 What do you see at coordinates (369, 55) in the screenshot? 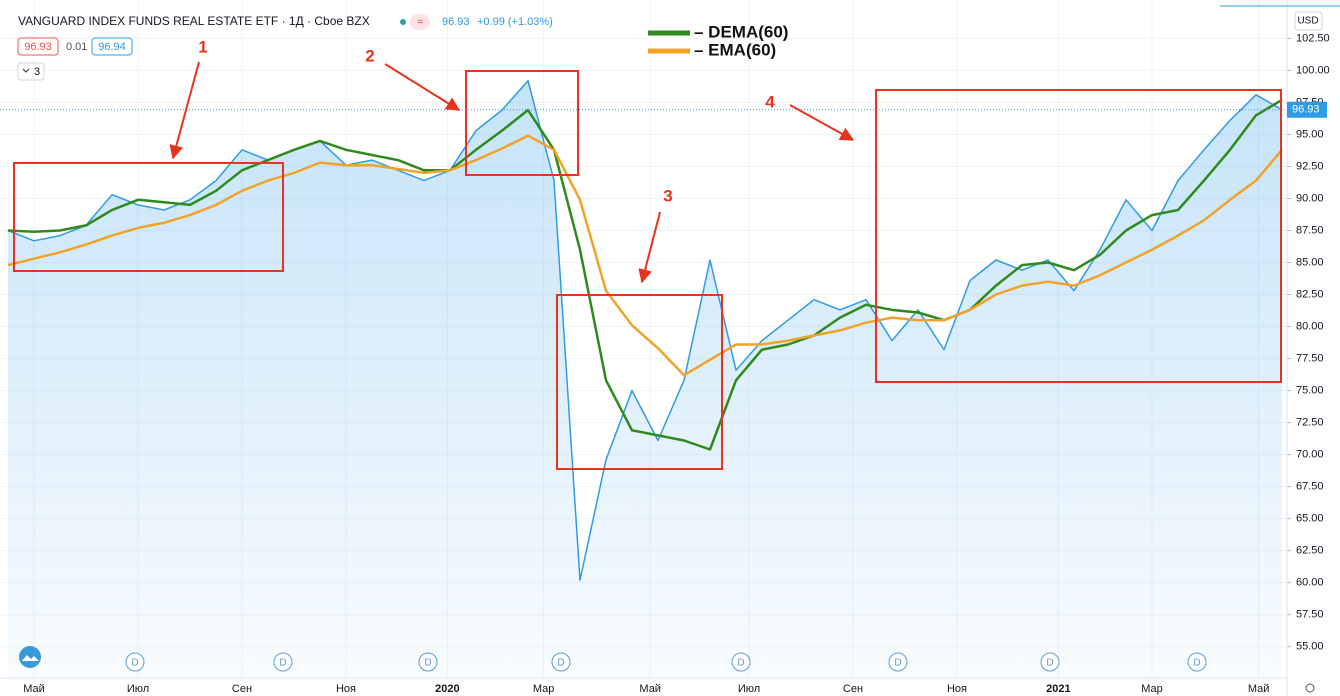
I see `annotation-label: 2` at bounding box center [369, 55].